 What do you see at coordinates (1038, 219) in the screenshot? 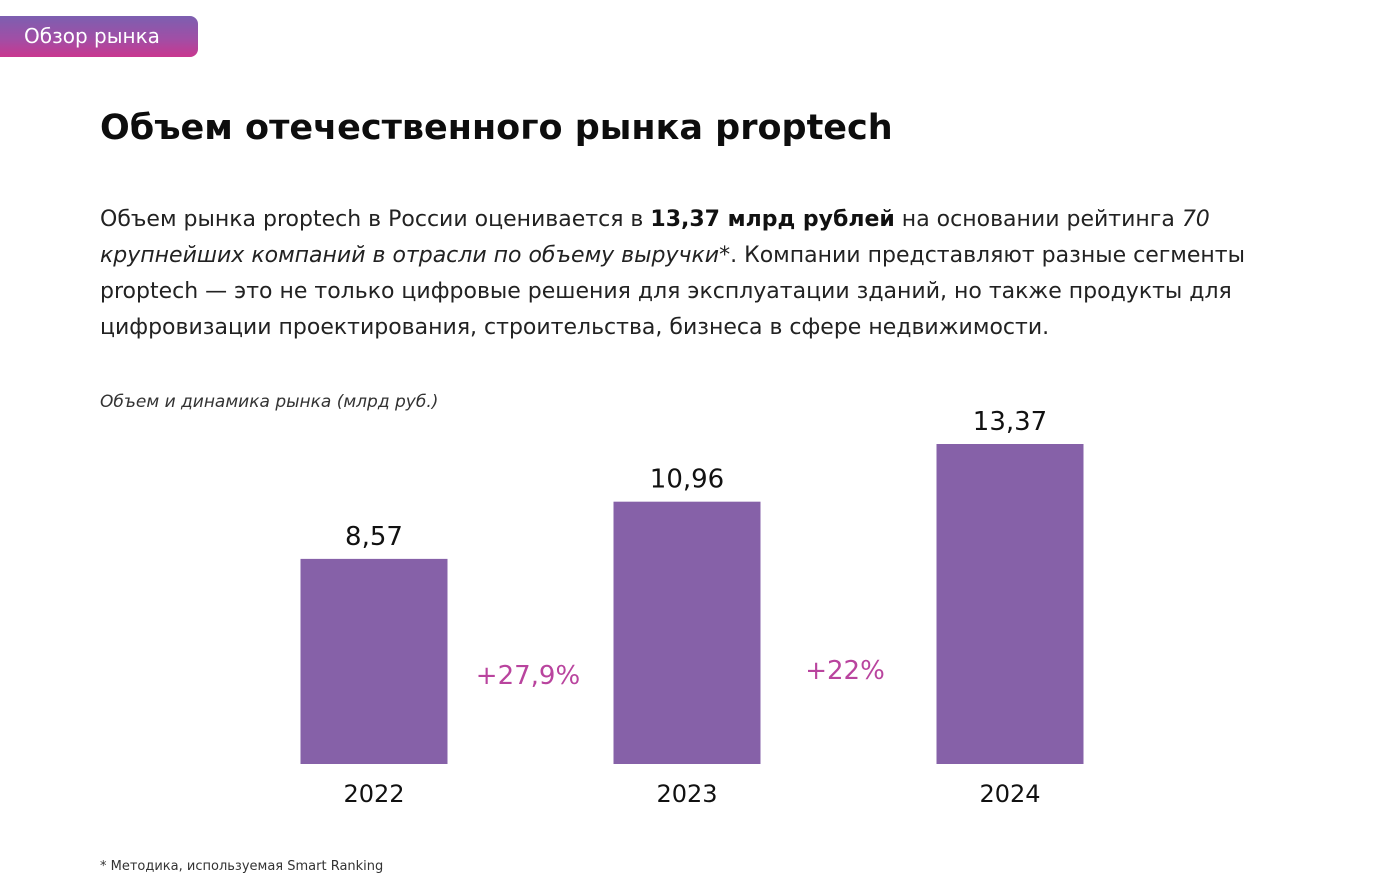
I see `para-text-2: на основании рейтинга` at bounding box center [1038, 219].